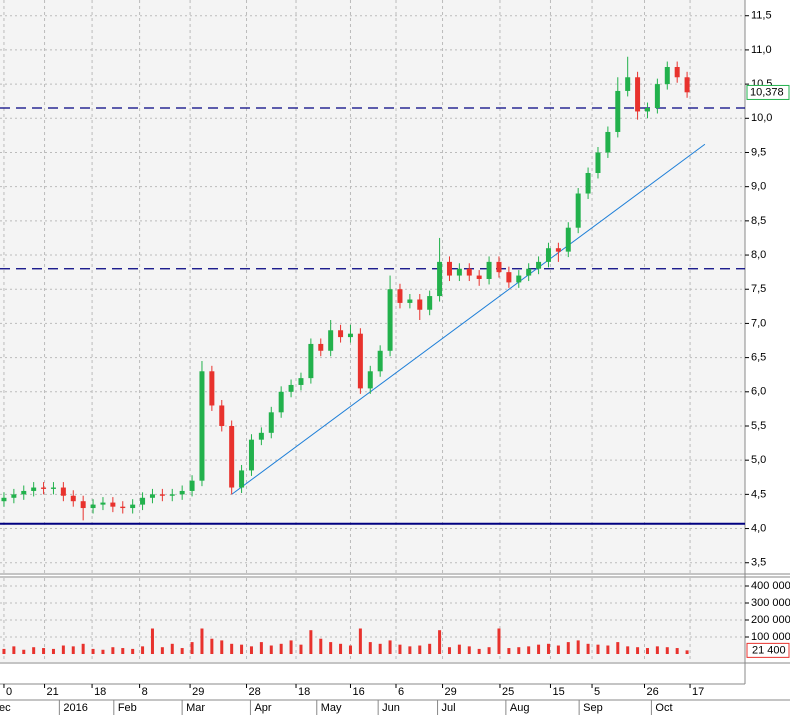 The height and width of the screenshot is (715, 790). Describe the element at coordinates (558, 692) in the screenshot. I see `x-tick-label: 15` at that location.